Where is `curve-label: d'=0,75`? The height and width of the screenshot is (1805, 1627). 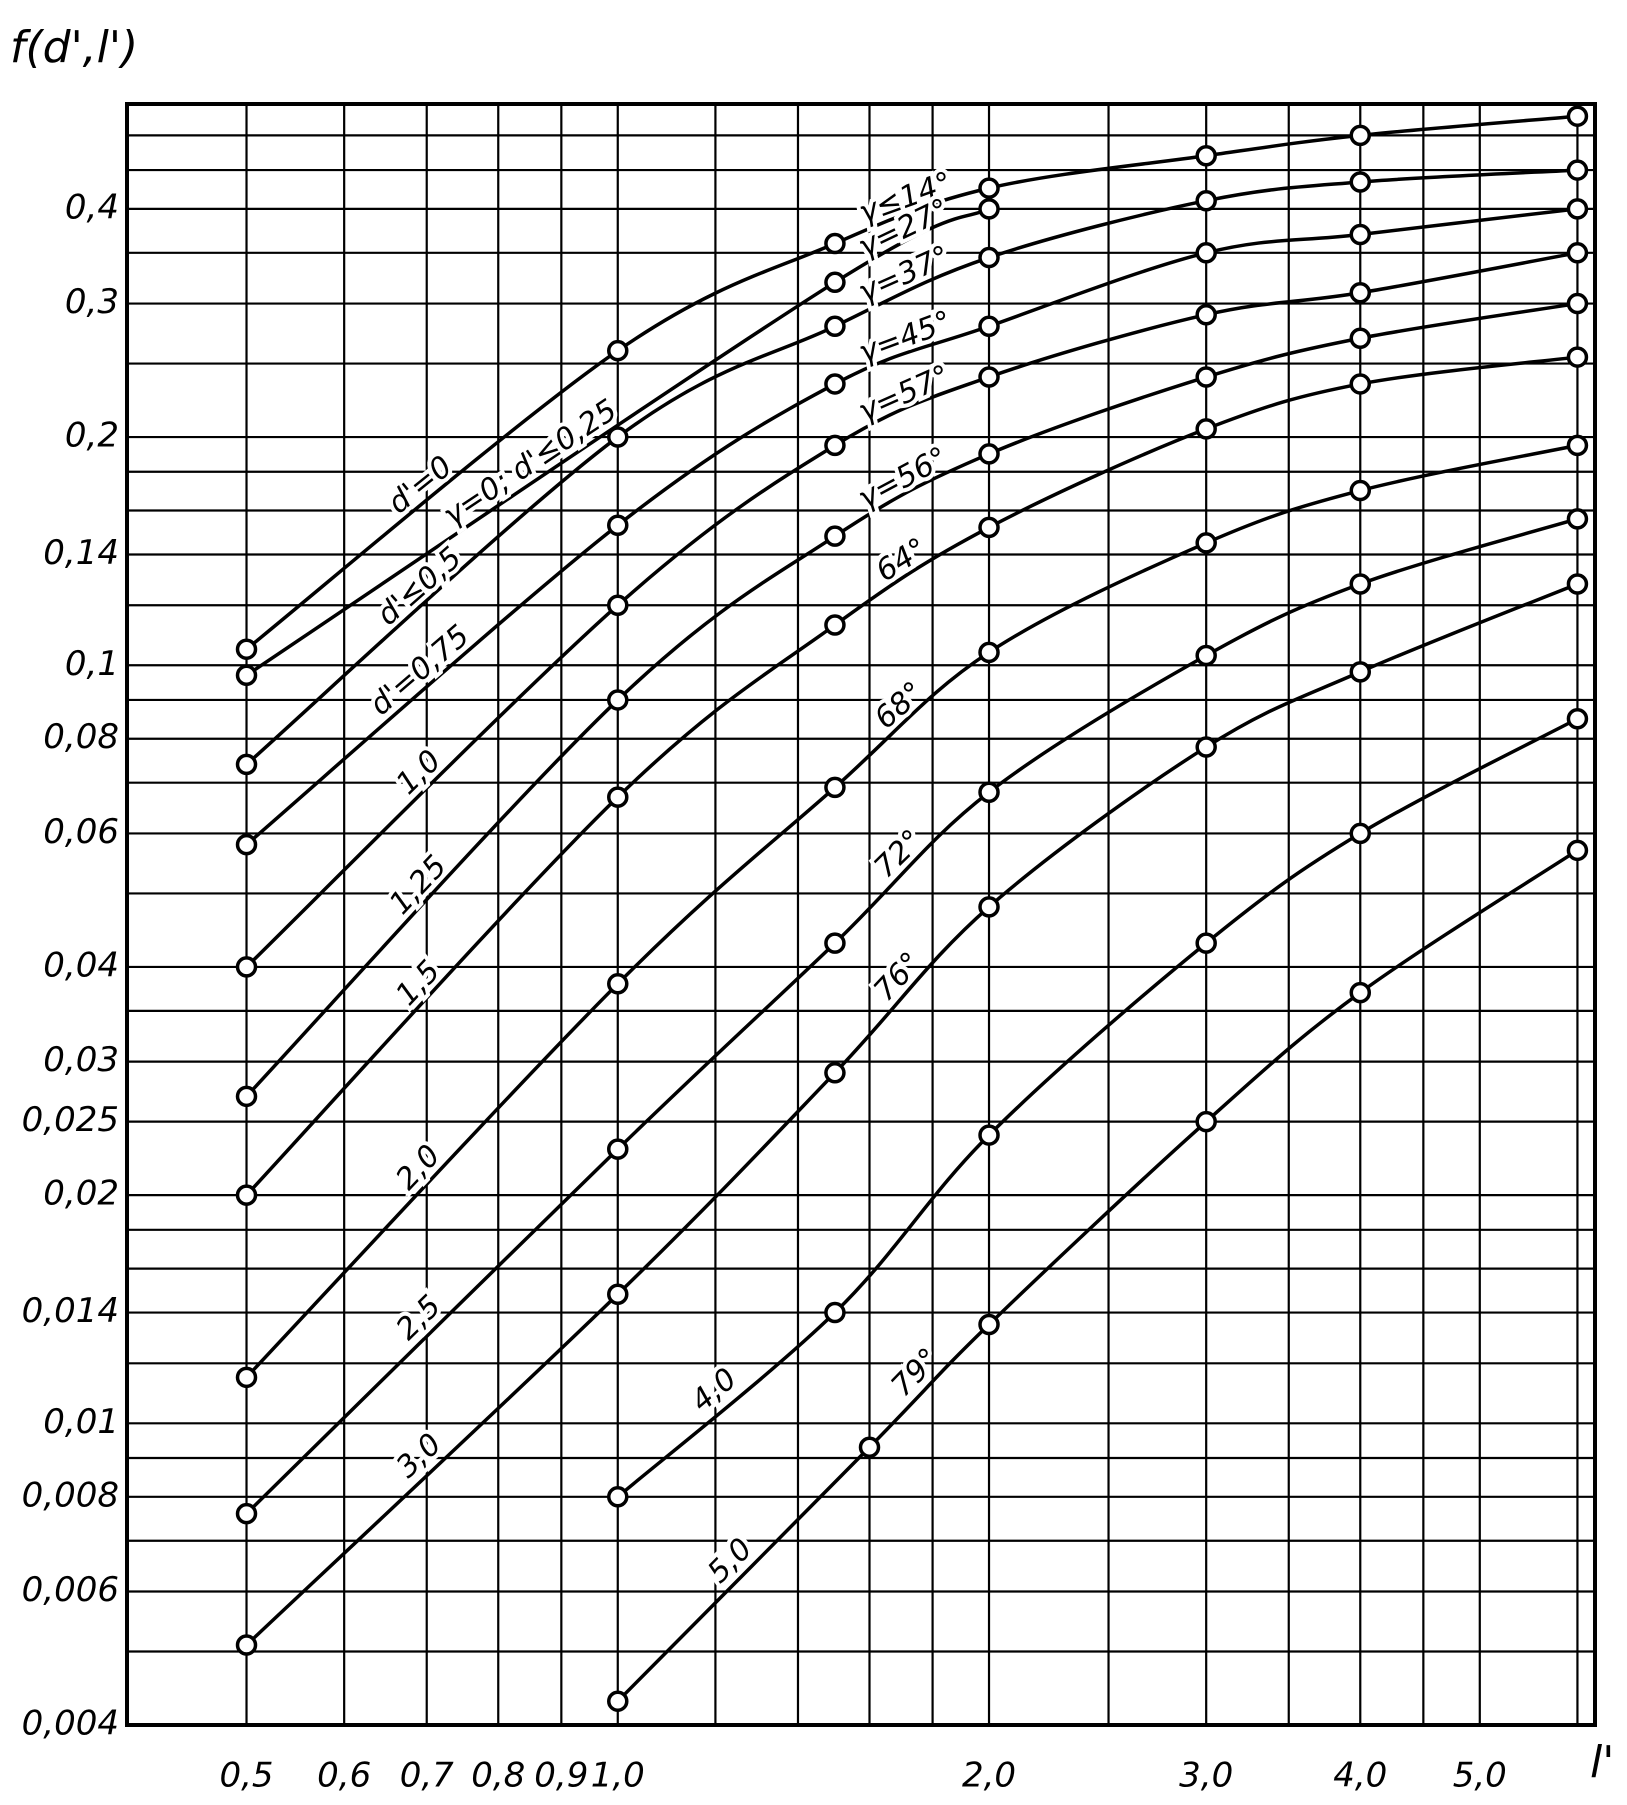
curve-label: d'=0,75 is located at coordinates (419, 670).